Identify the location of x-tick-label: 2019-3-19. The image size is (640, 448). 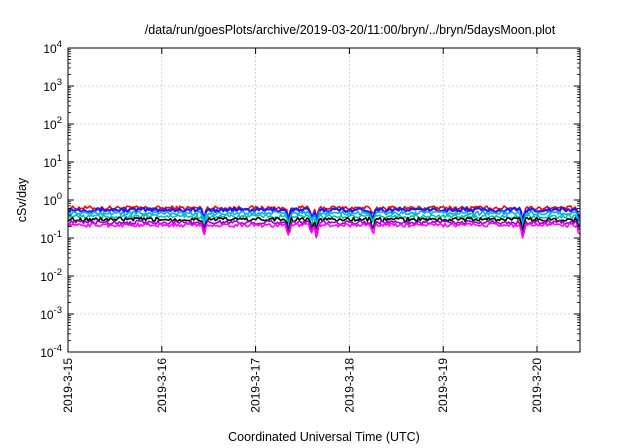
(443, 385).